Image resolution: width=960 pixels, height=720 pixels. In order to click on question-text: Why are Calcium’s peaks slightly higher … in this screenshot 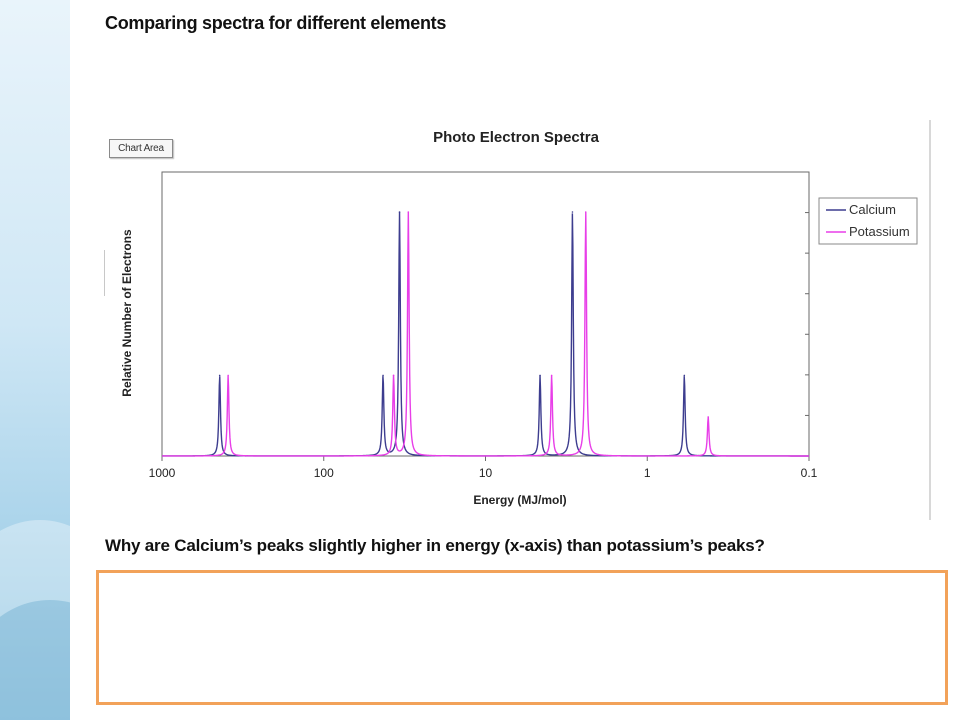, I will do `click(435, 545)`.